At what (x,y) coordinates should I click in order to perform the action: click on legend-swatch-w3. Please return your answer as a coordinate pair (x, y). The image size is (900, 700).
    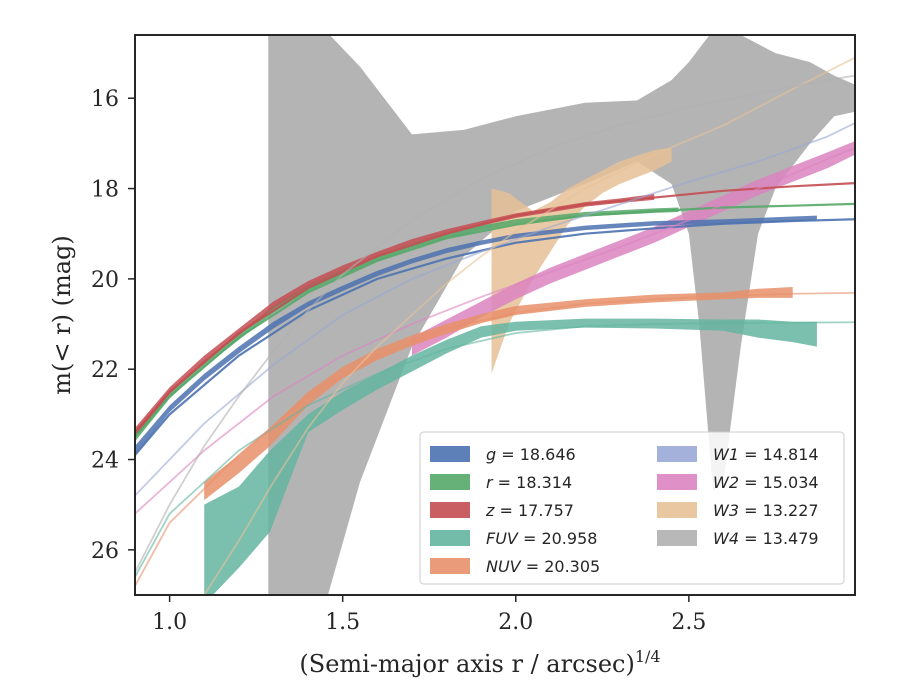
    Looking at the image, I should click on (677, 510).